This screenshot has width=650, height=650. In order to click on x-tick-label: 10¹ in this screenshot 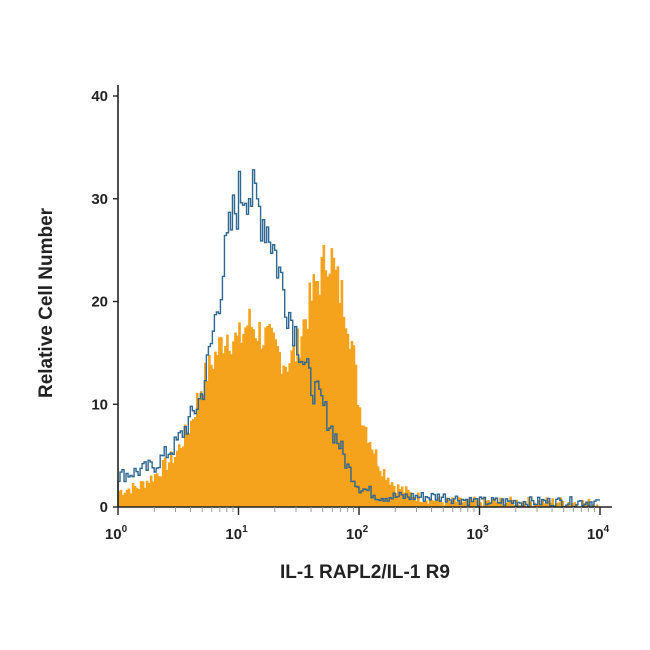, I will do `click(236, 533)`.